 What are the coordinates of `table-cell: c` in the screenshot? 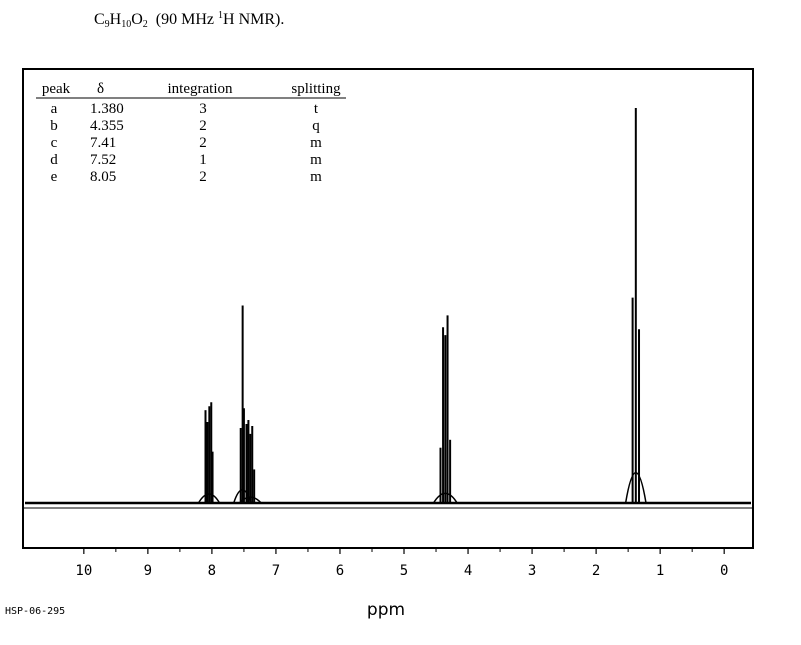 It's located at (54, 143).